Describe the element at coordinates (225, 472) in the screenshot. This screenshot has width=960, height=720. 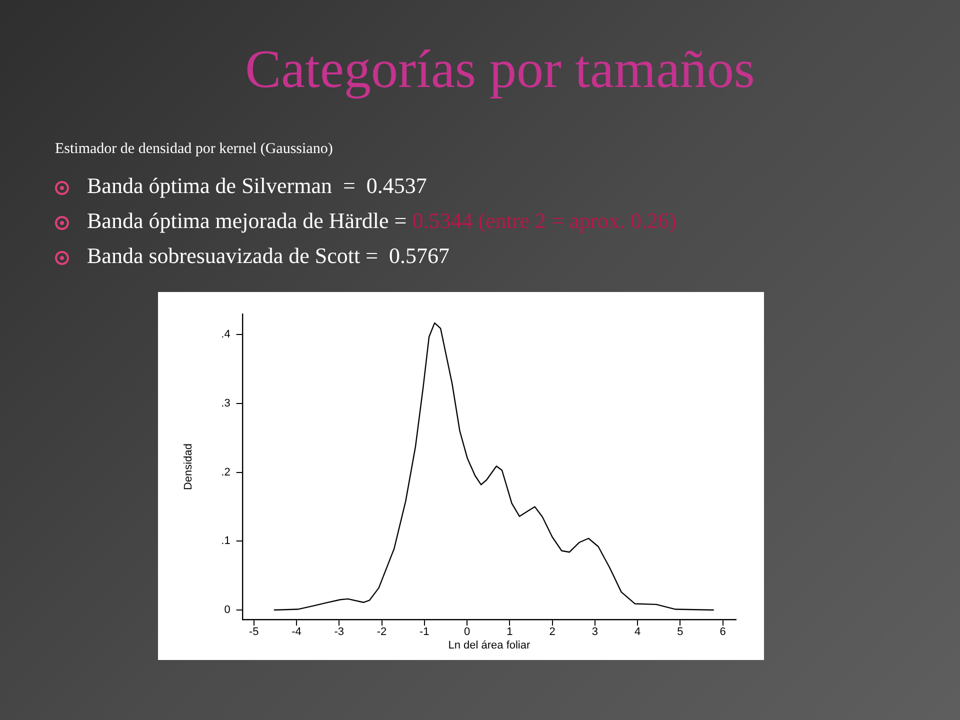
I see `y-tick-label: .2` at that location.